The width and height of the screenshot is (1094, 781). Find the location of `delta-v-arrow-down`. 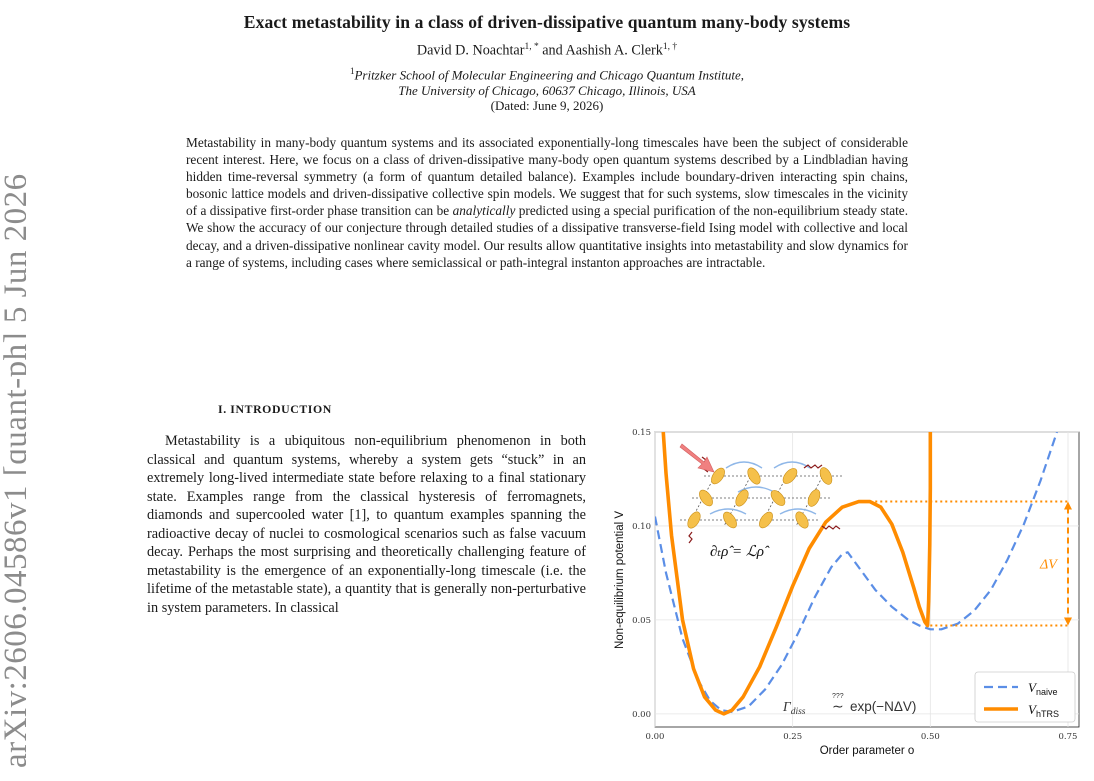

delta-v-arrow-down is located at coordinates (1067, 621).